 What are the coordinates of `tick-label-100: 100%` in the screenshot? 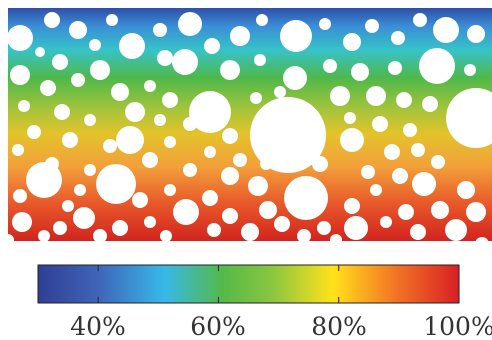 It's located at (457, 326).